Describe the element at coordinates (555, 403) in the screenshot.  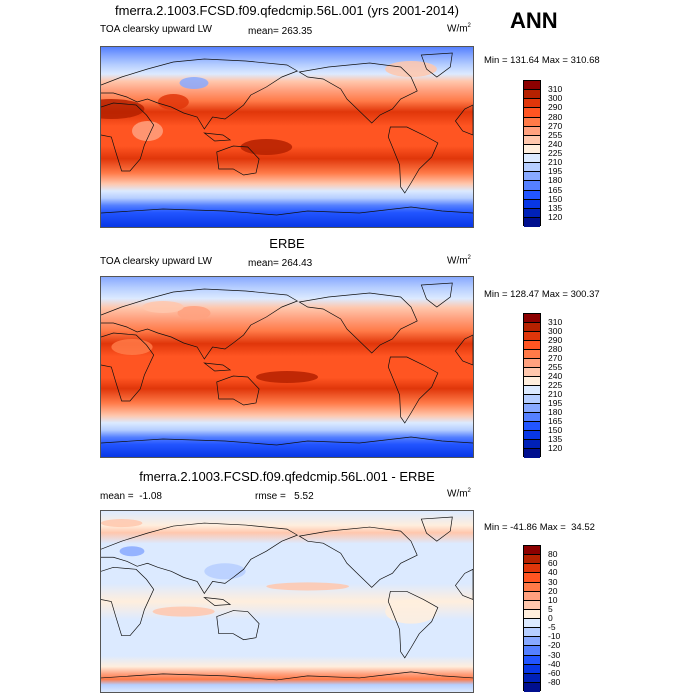
I see `colorbar-tick-label: 195` at that location.